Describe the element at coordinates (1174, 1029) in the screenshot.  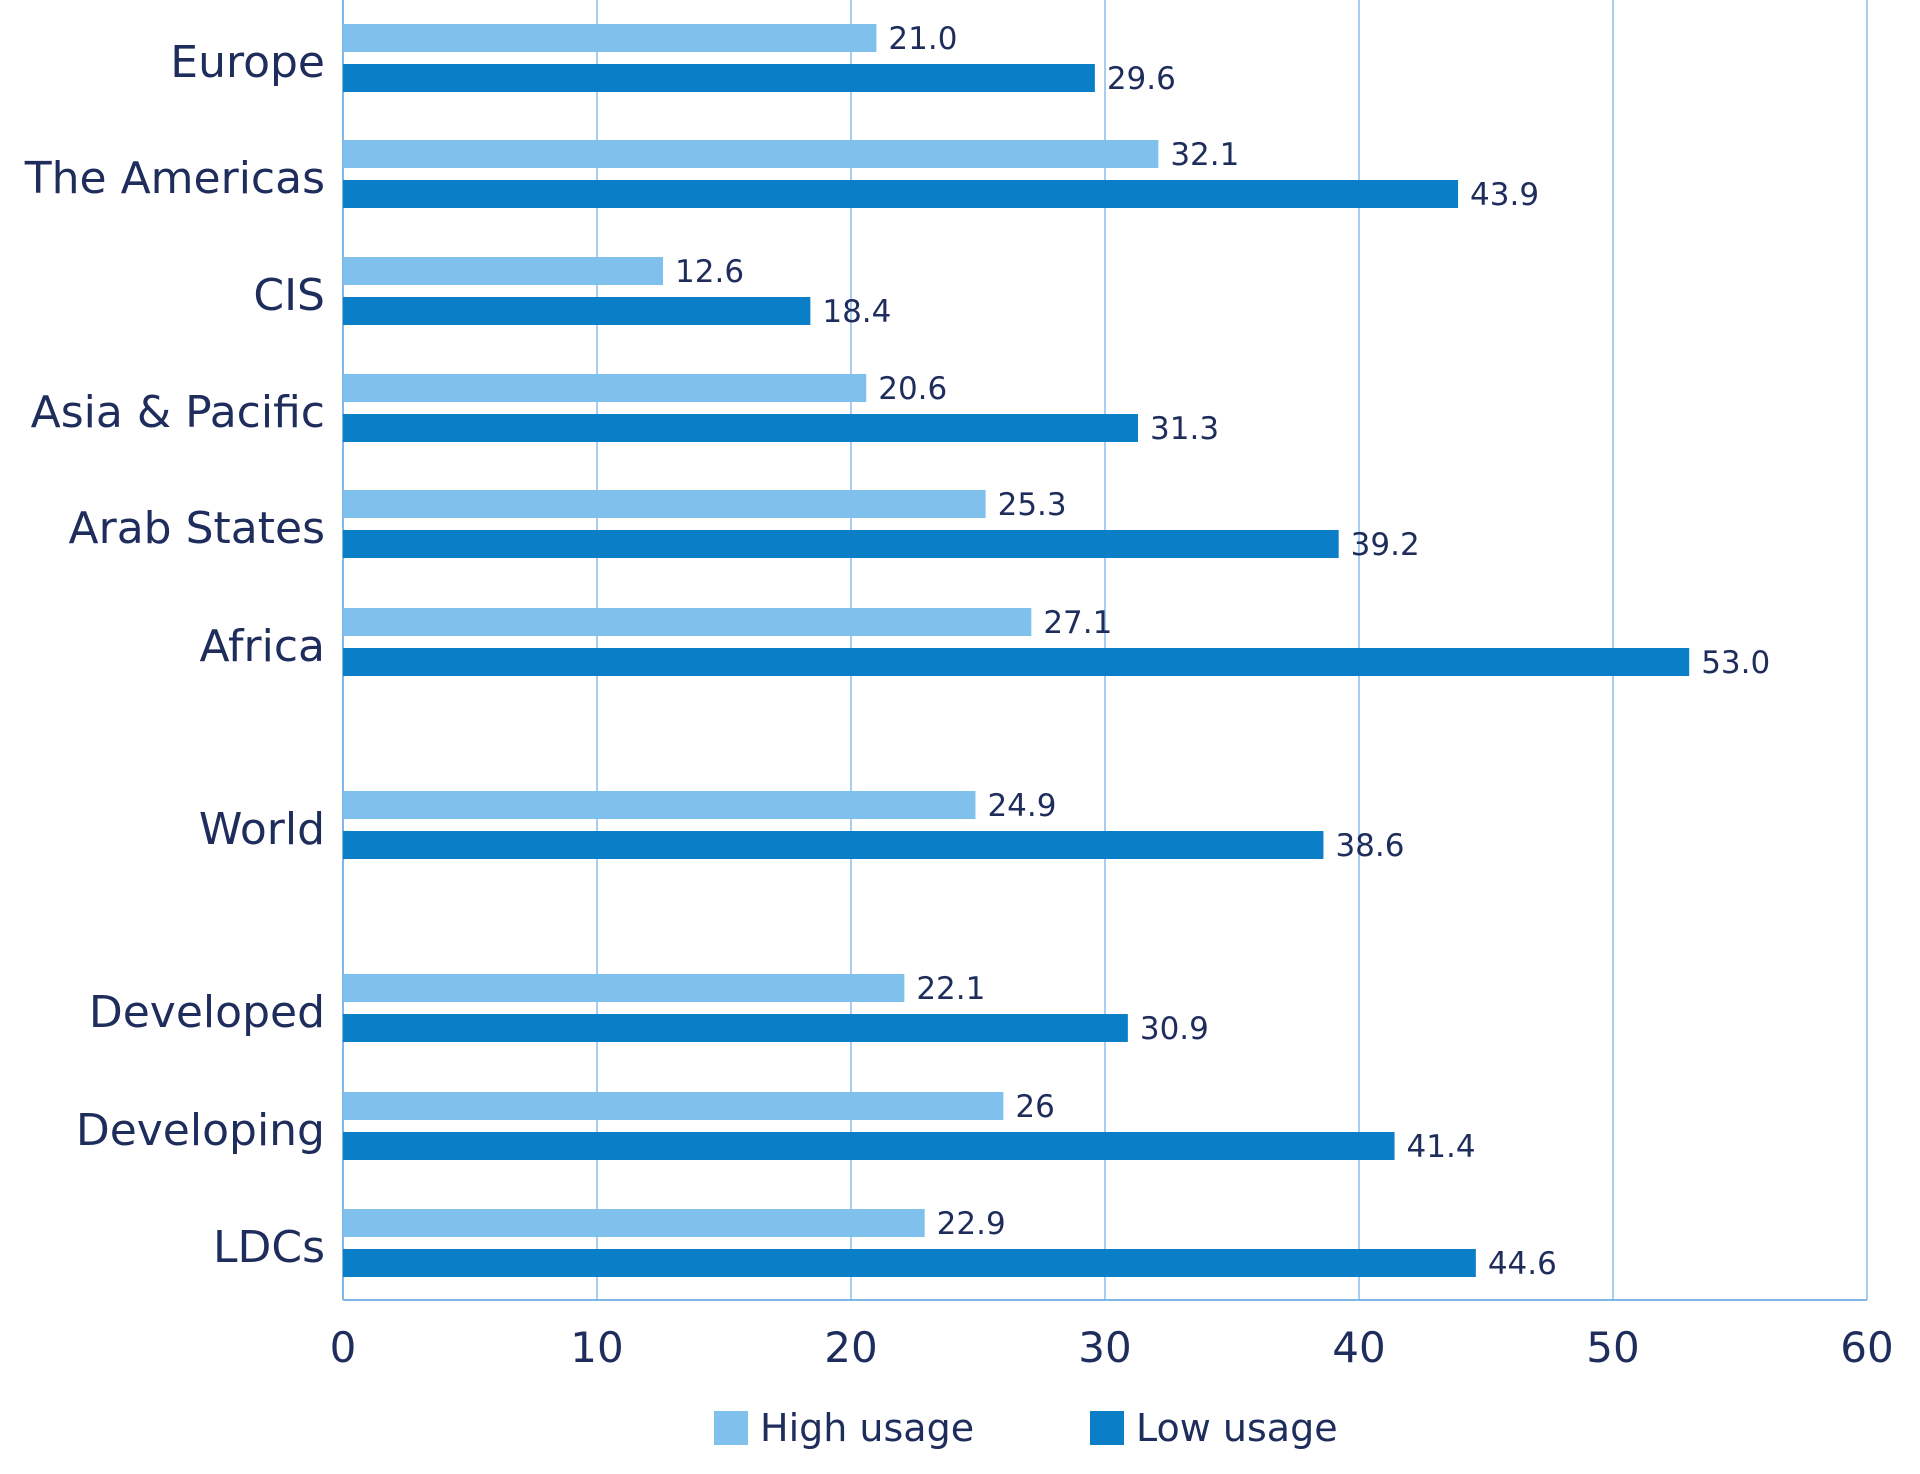
I see `data-label: 30.9` at that location.